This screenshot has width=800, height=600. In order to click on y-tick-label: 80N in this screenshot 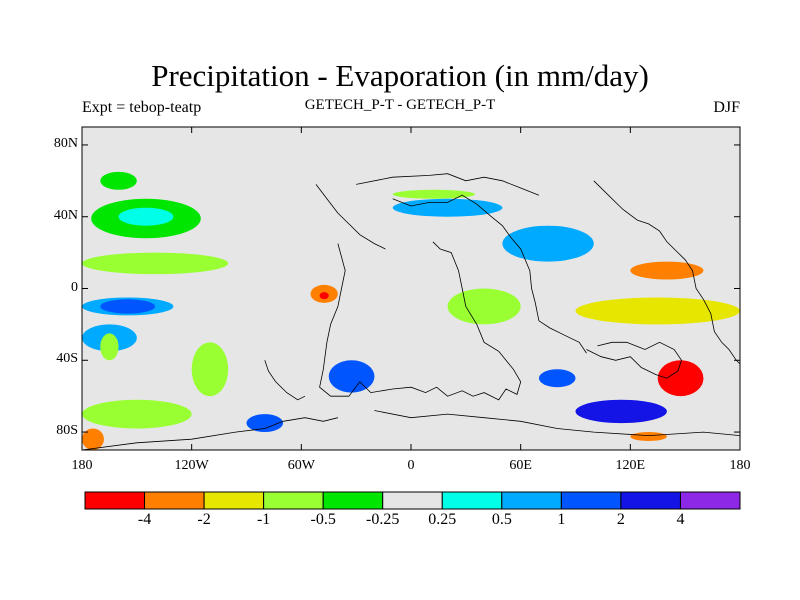, I will do `click(65, 143)`.